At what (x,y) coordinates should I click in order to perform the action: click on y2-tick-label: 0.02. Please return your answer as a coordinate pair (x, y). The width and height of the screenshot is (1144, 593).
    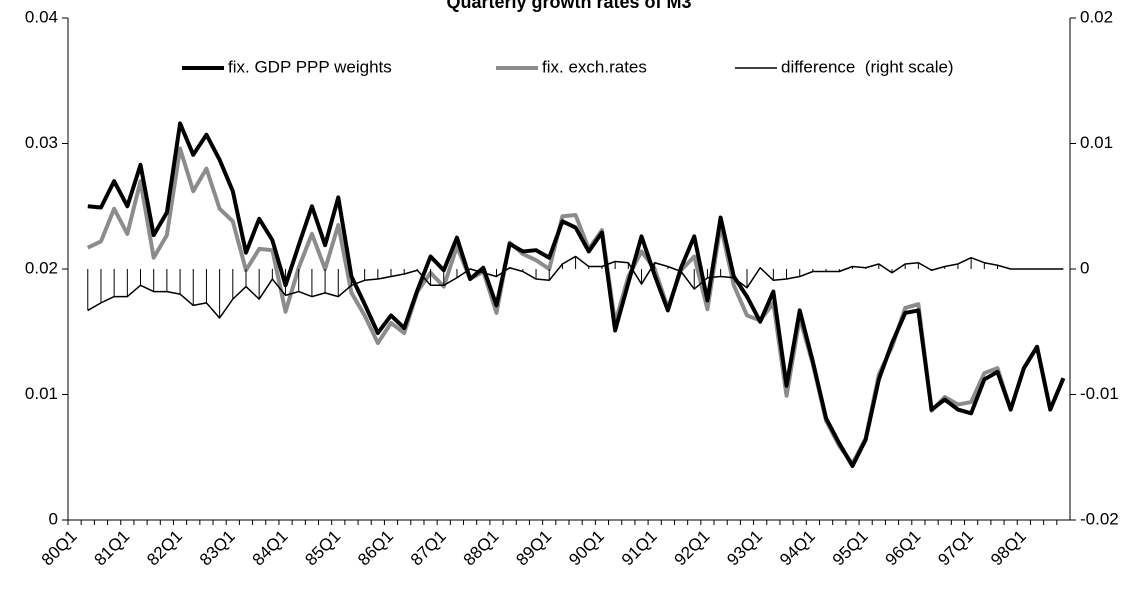
    Looking at the image, I should click on (1096, 16).